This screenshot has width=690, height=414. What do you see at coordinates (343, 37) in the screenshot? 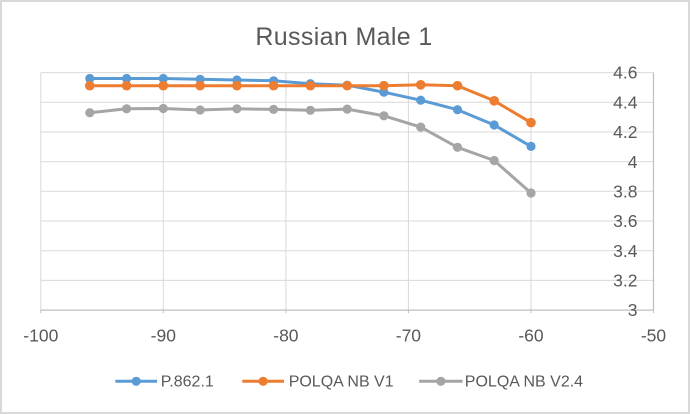
I see `svg-text: Russian Male 1` at bounding box center [343, 37].